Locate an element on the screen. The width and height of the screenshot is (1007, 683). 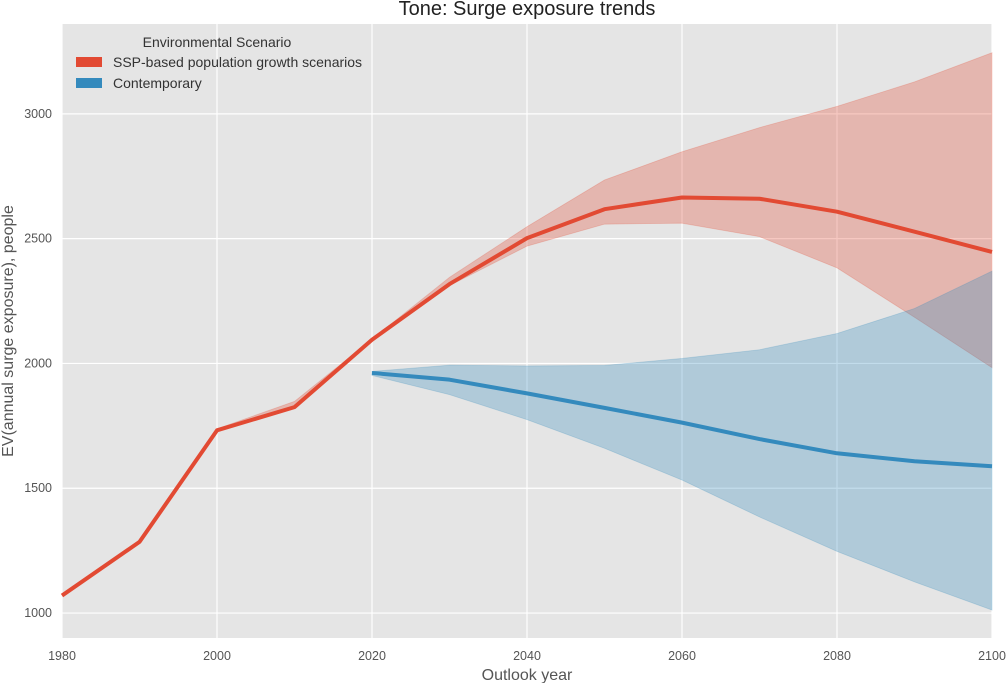
x-tick-label: 2060 is located at coordinates (682, 656).